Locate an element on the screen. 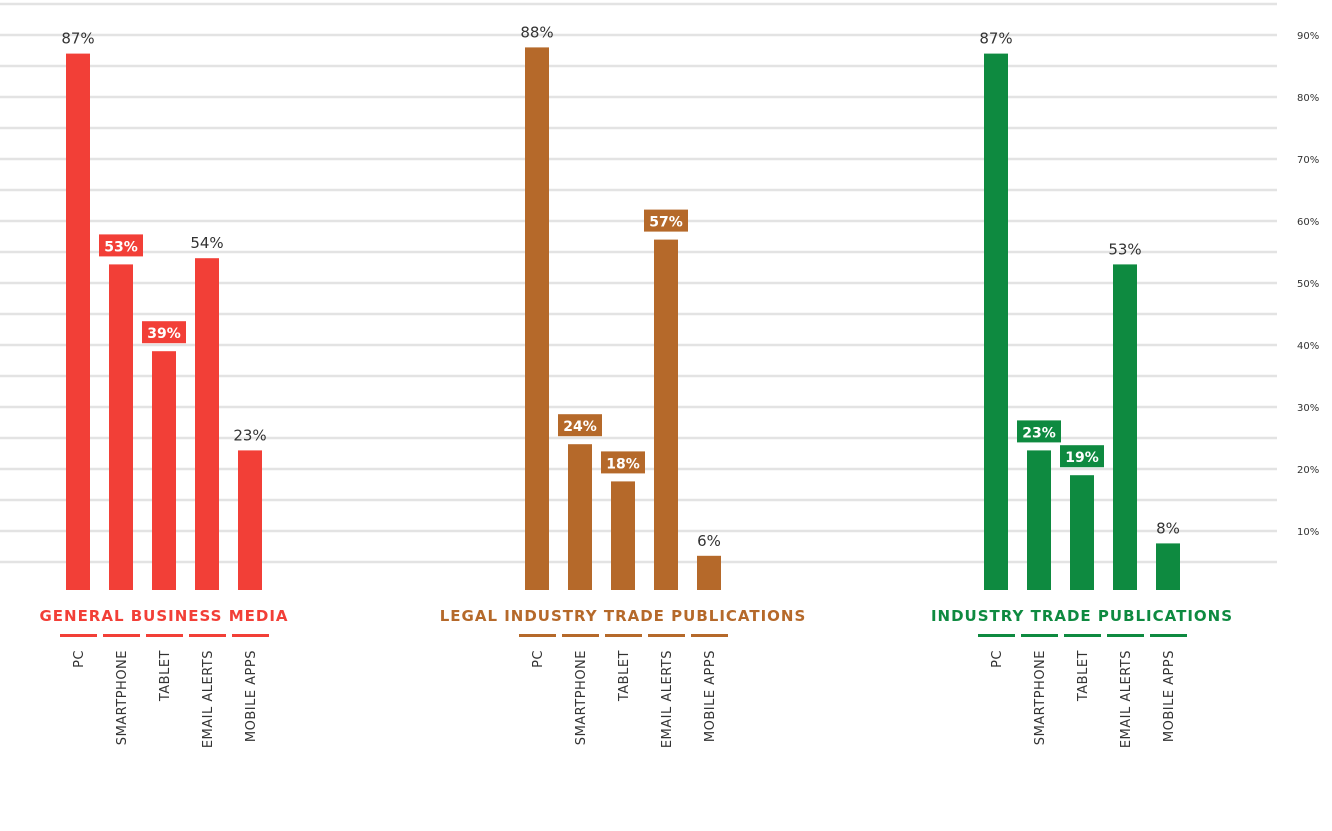  value-label: 54% is located at coordinates (206, 243).